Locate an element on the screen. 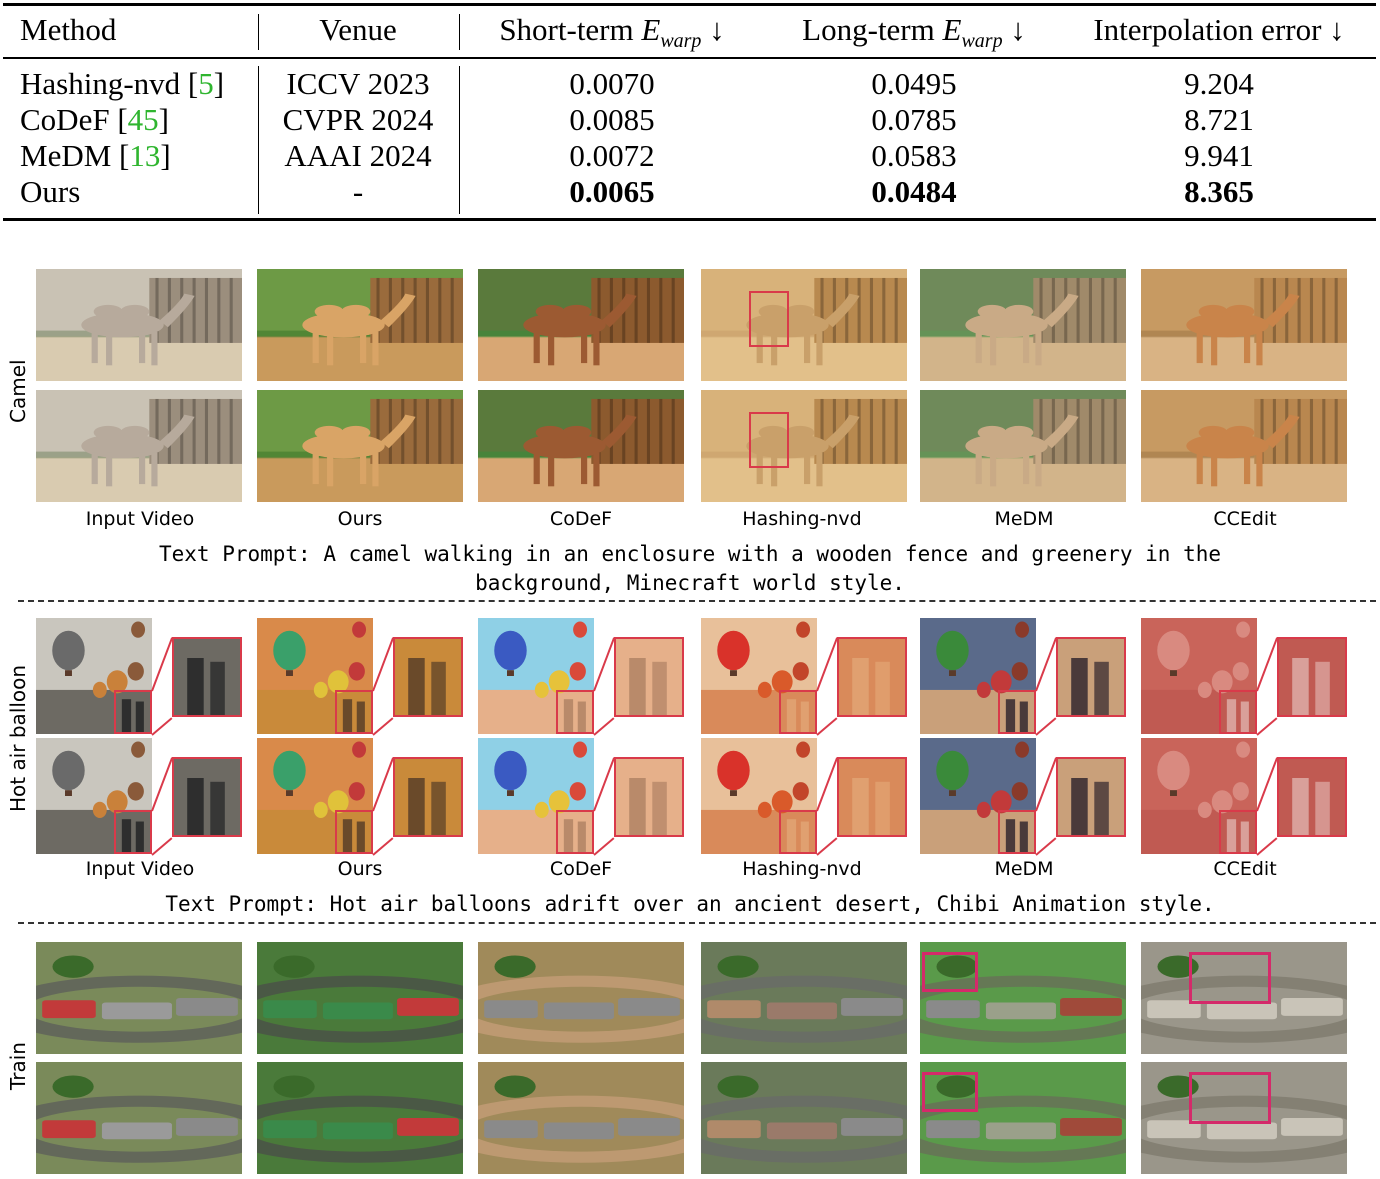 The width and height of the screenshot is (1380, 1179). header-long-sub: warp is located at coordinates (982, 41).